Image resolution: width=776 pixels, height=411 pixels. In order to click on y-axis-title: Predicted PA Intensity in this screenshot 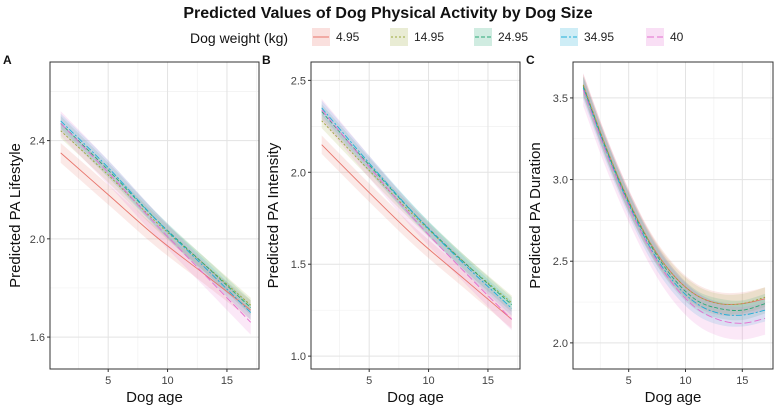, I will do `click(273, 215)`.